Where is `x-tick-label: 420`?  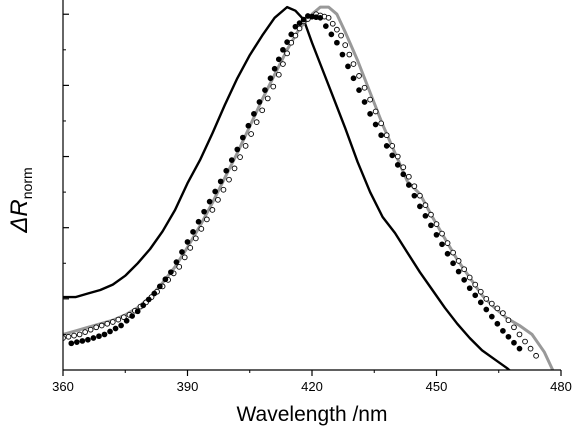 x-tick-label: 420 is located at coordinates (312, 386).